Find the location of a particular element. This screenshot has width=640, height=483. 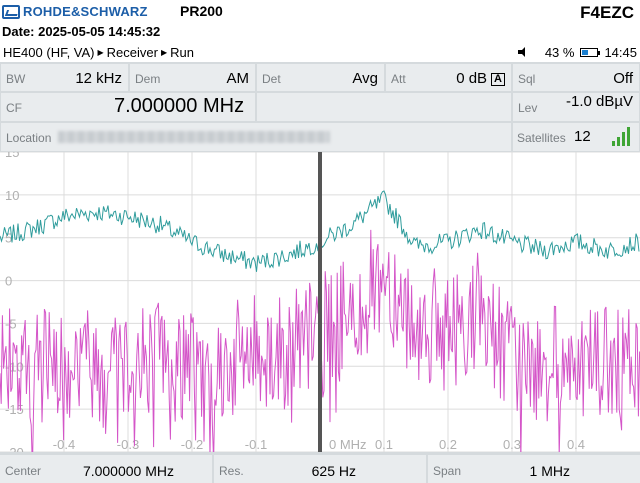

res-label: Res. is located at coordinates (231, 471).